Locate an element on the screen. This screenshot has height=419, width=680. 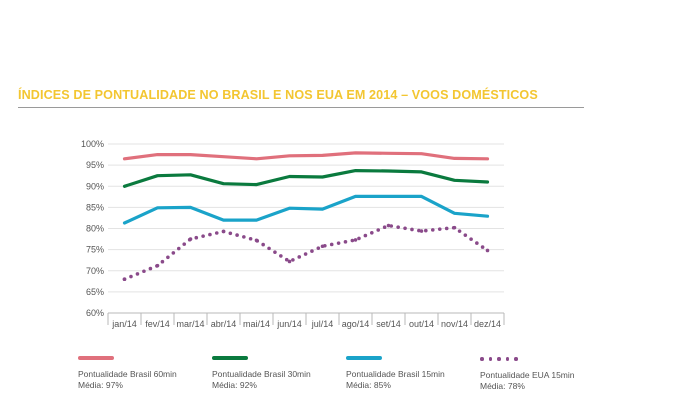
x-tick-label: fev/14 is located at coordinates (157, 324).